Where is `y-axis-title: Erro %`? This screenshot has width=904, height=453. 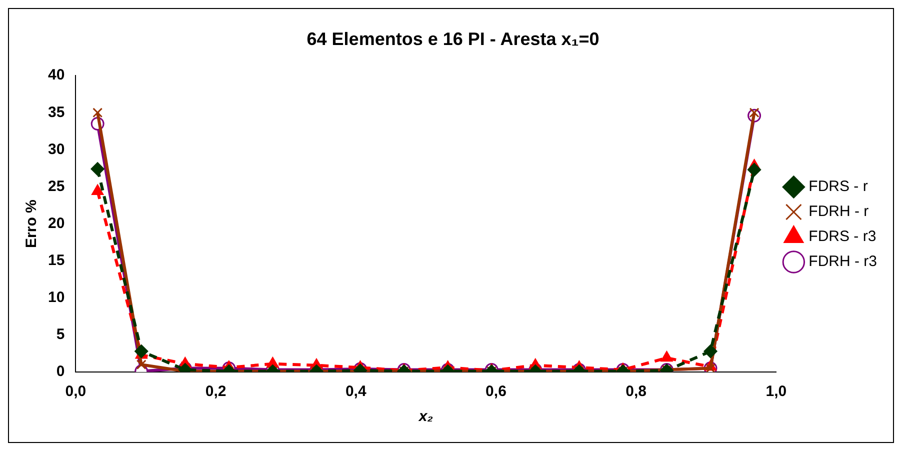 y-axis-title: Erro % is located at coordinates (31, 224).